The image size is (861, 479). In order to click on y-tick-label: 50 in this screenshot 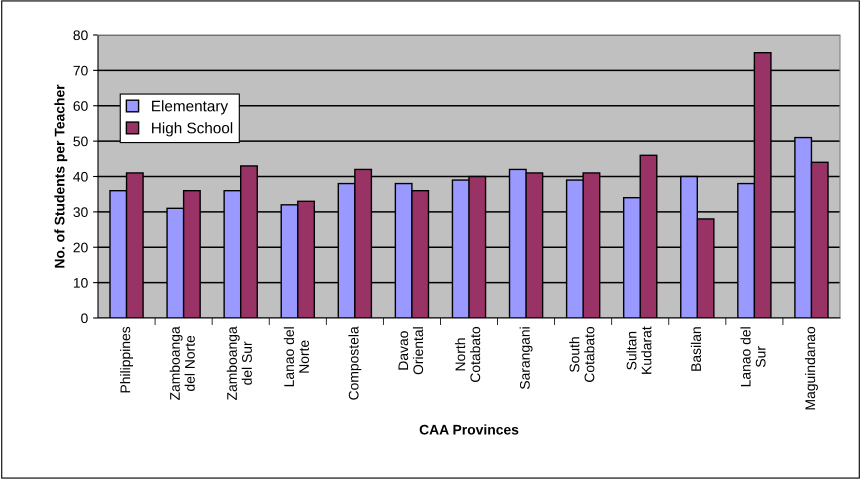, I will do `click(80, 141)`.